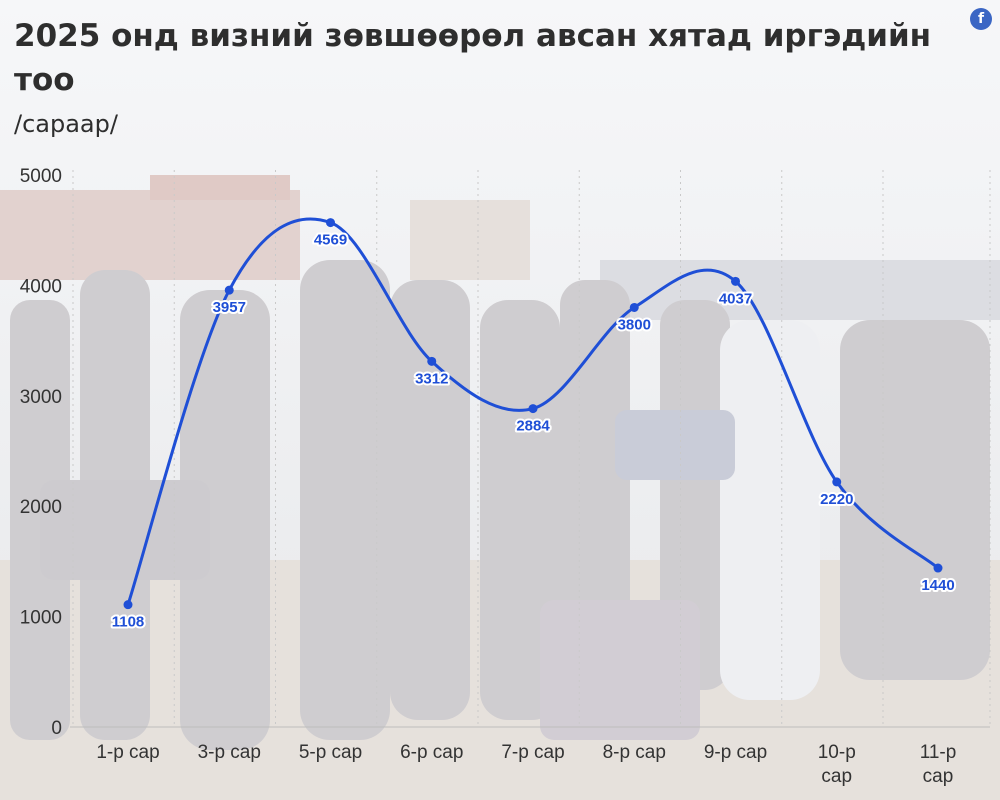 This screenshot has height=800, width=1000. What do you see at coordinates (431, 752) in the screenshot?
I see `x-tick-label: 6-р сар` at bounding box center [431, 752].